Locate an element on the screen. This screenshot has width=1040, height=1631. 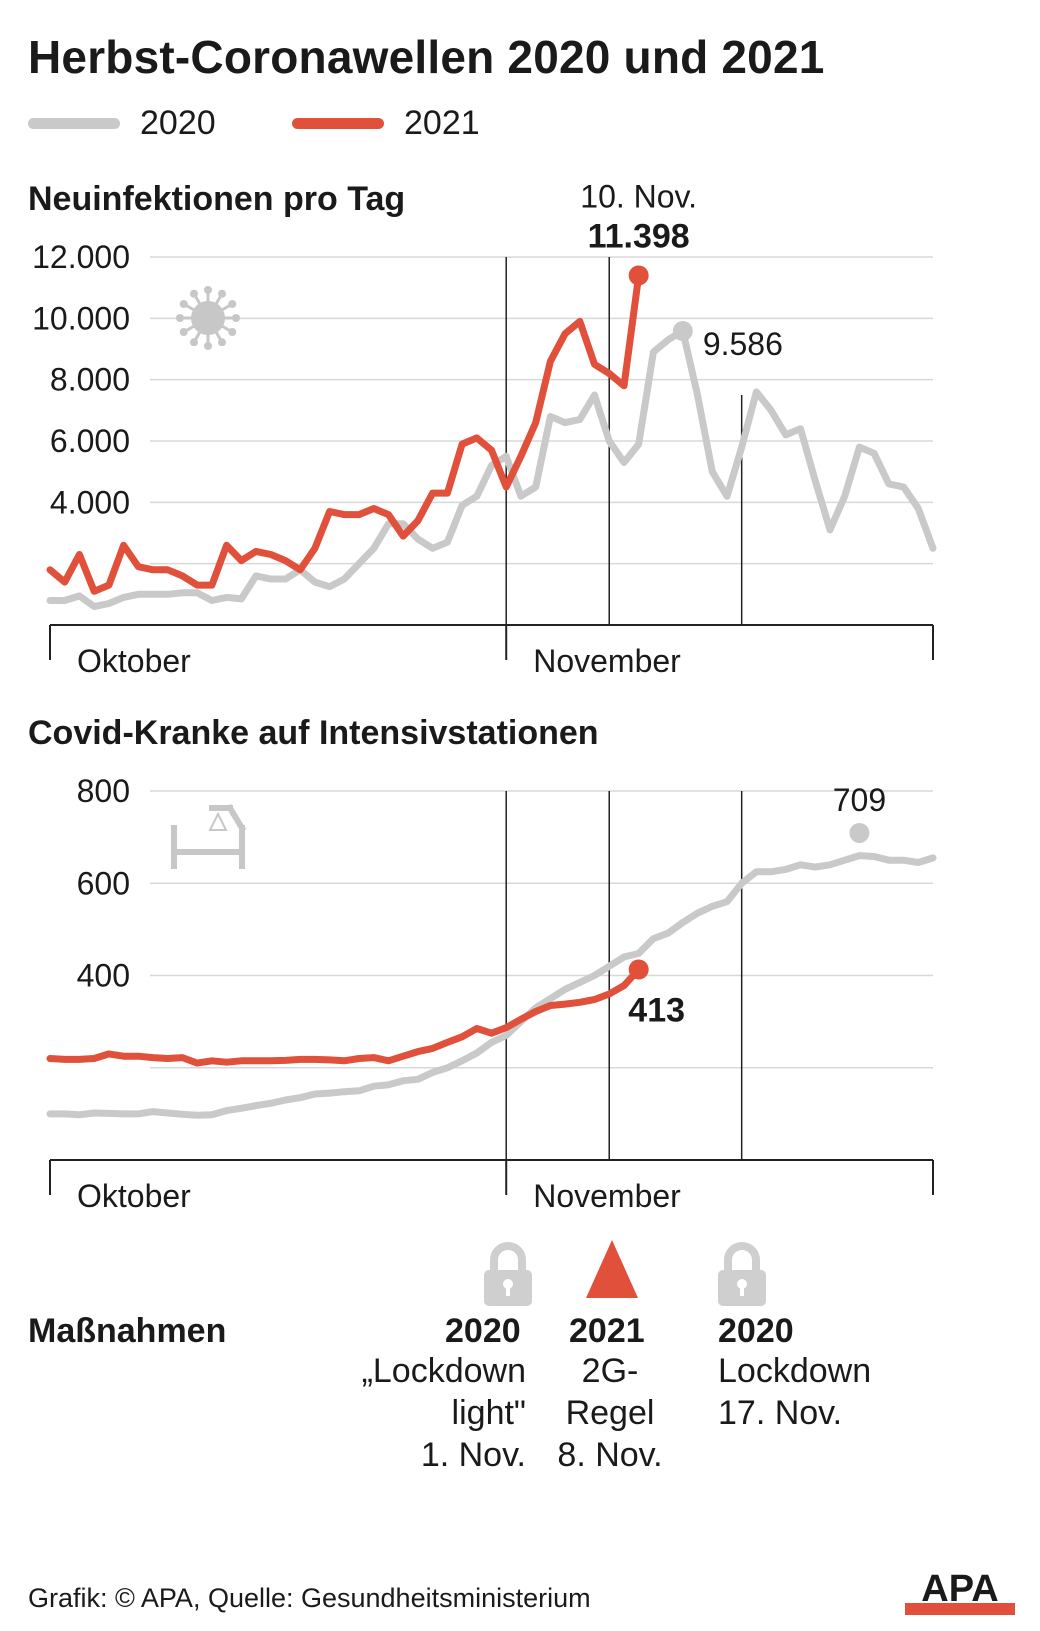
measure-icon-lockdown is located at coordinates (742, 1274).